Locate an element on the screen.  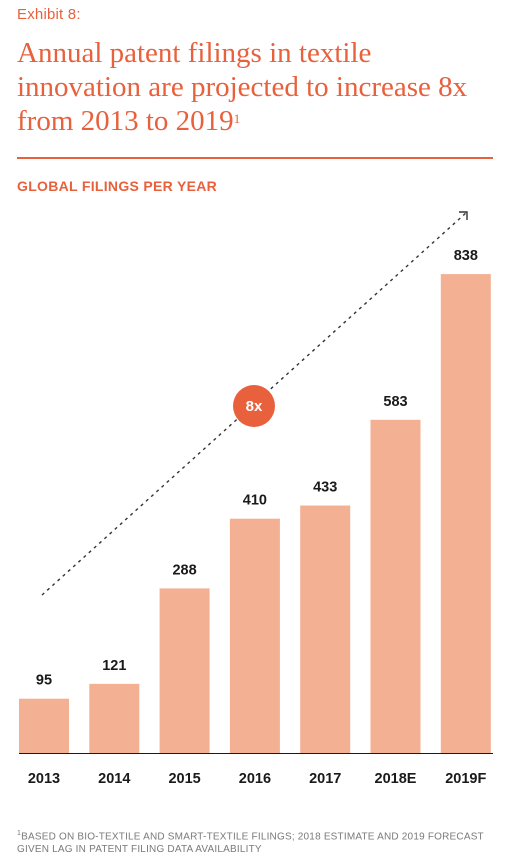
x-tick-label: 2019F is located at coordinates (465, 779).